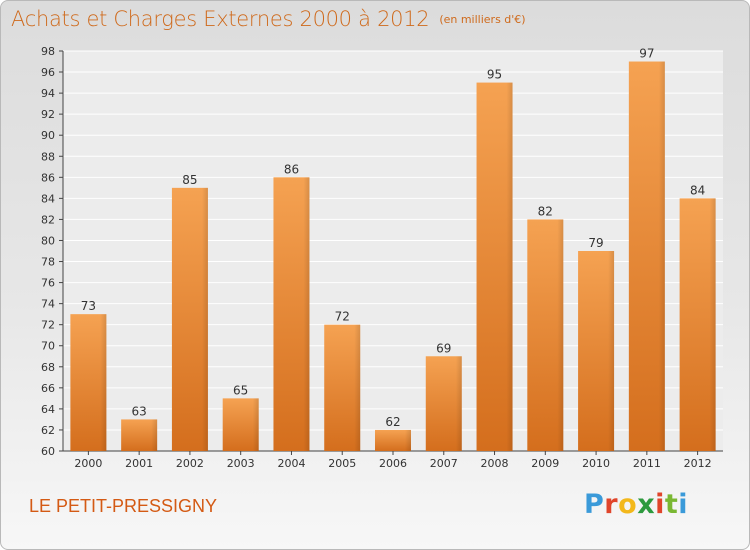 The width and height of the screenshot is (750, 550). I want to click on x-tick-label: 2004, so click(291, 463).